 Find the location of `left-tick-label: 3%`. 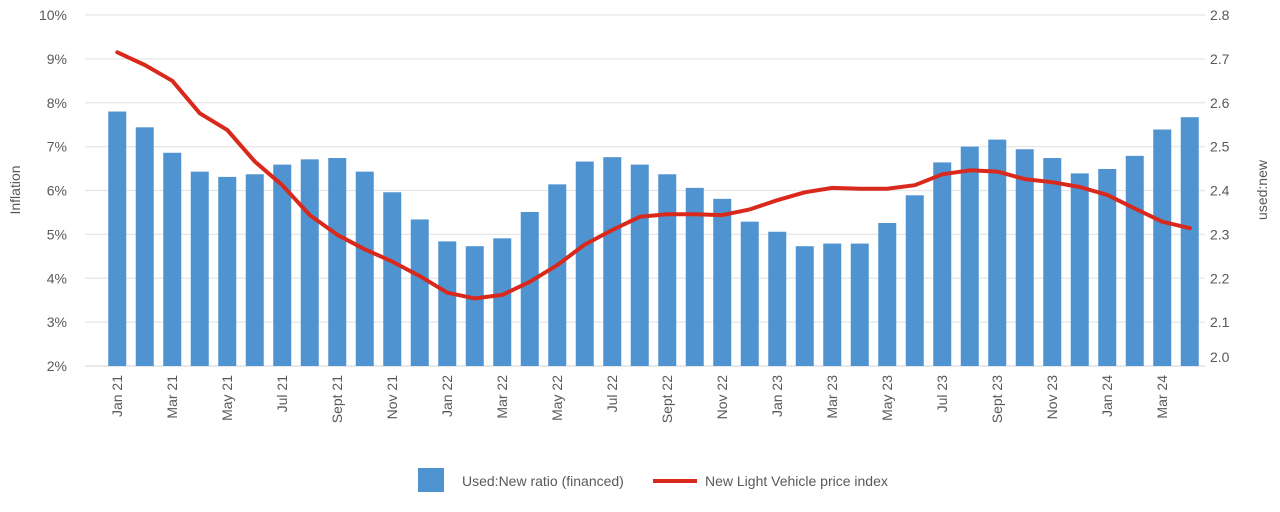

left-tick-label: 3% is located at coordinates (57, 322).